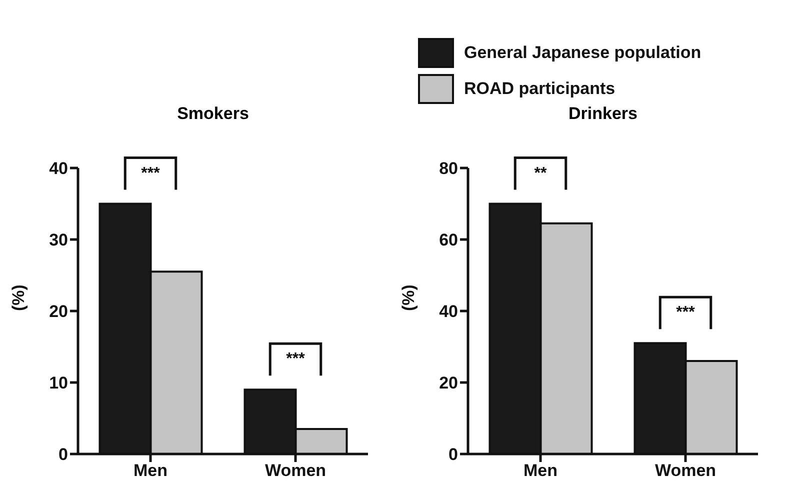 This screenshot has height=500, width=790. I want to click on y-tick-label: 80, so click(448, 168).